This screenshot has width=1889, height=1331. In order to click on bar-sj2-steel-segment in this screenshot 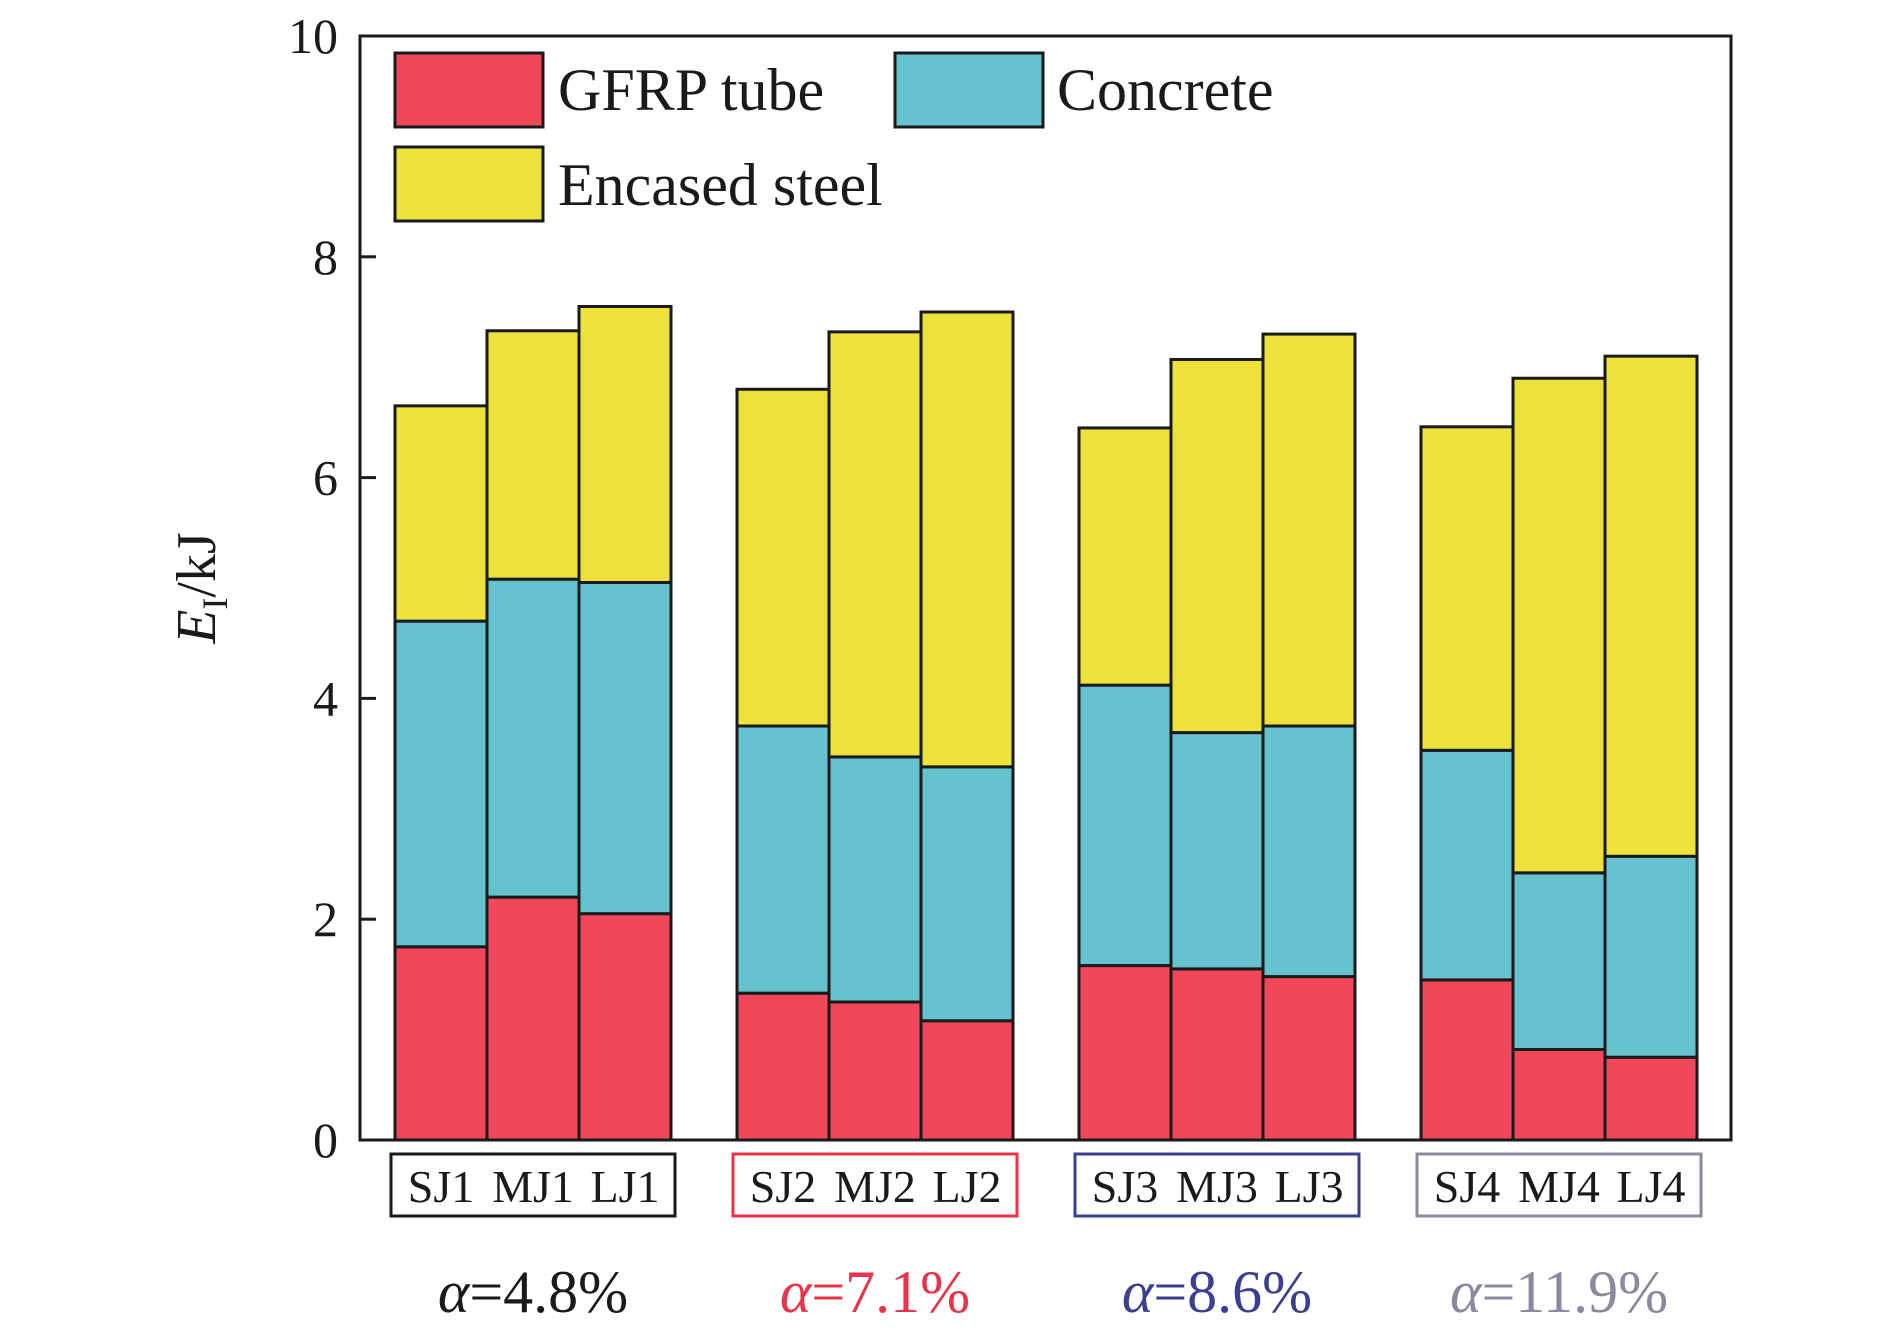, I will do `click(783, 557)`.